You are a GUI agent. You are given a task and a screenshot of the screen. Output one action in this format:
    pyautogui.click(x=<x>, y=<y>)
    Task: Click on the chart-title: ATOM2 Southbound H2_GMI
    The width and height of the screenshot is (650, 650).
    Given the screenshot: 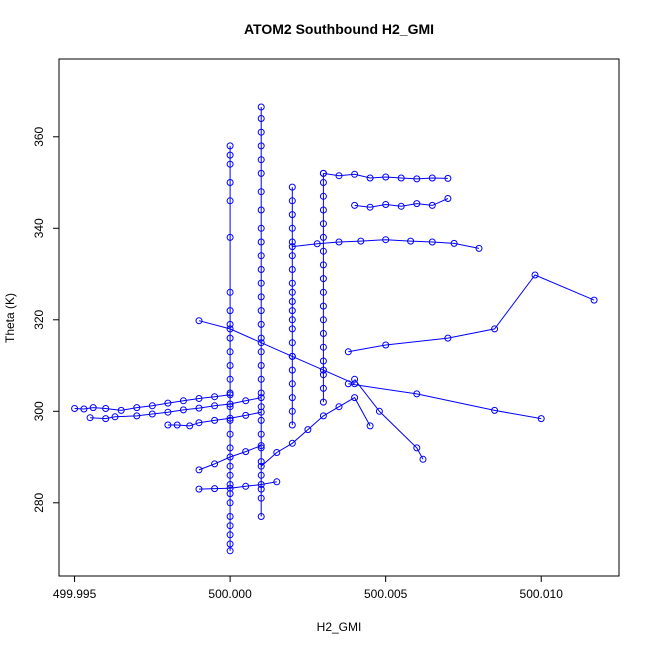 What is the action you would take?
    pyautogui.click(x=339, y=29)
    